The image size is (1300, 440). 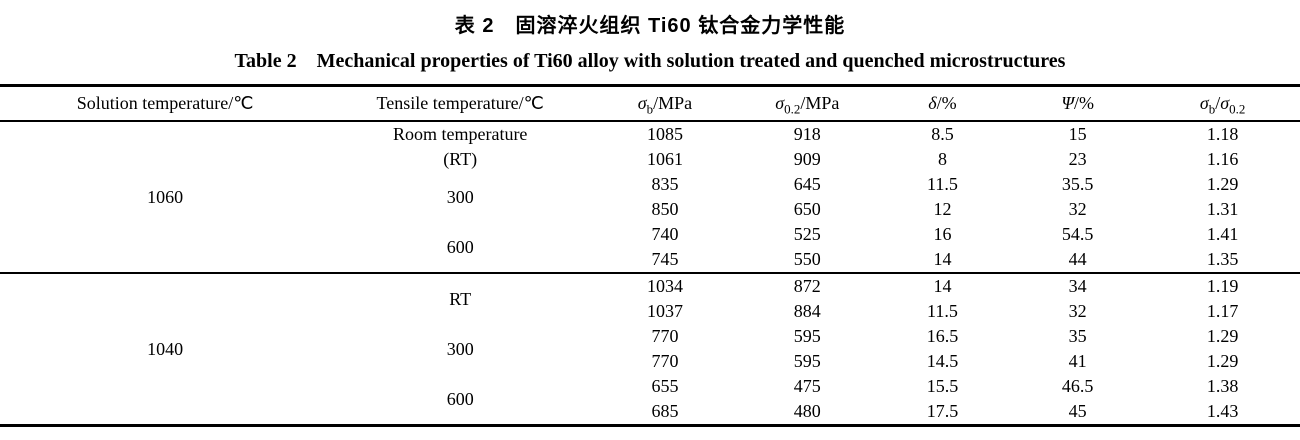 What do you see at coordinates (1077, 259) in the screenshot?
I see `psi-value: 44` at bounding box center [1077, 259].